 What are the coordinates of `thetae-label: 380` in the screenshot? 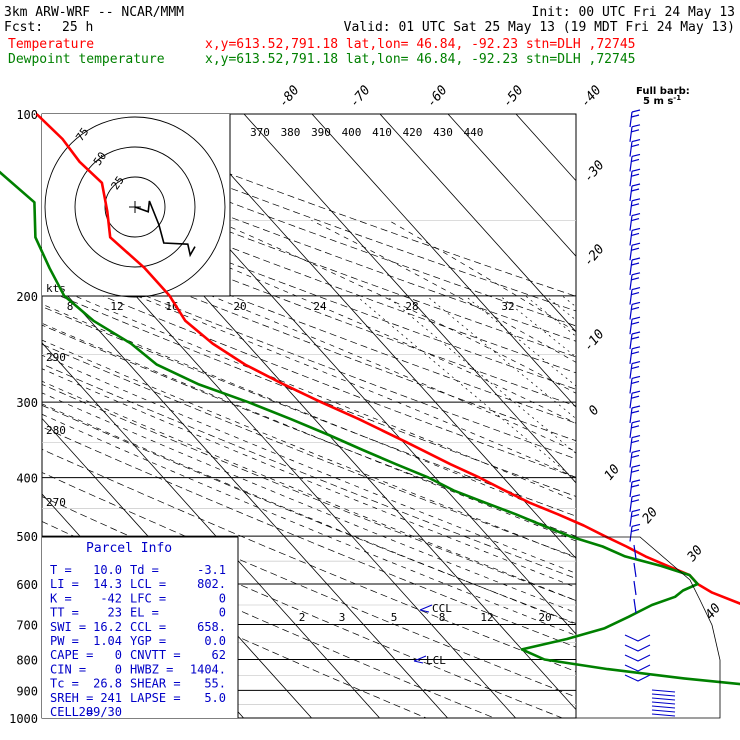 It's located at (291, 132).